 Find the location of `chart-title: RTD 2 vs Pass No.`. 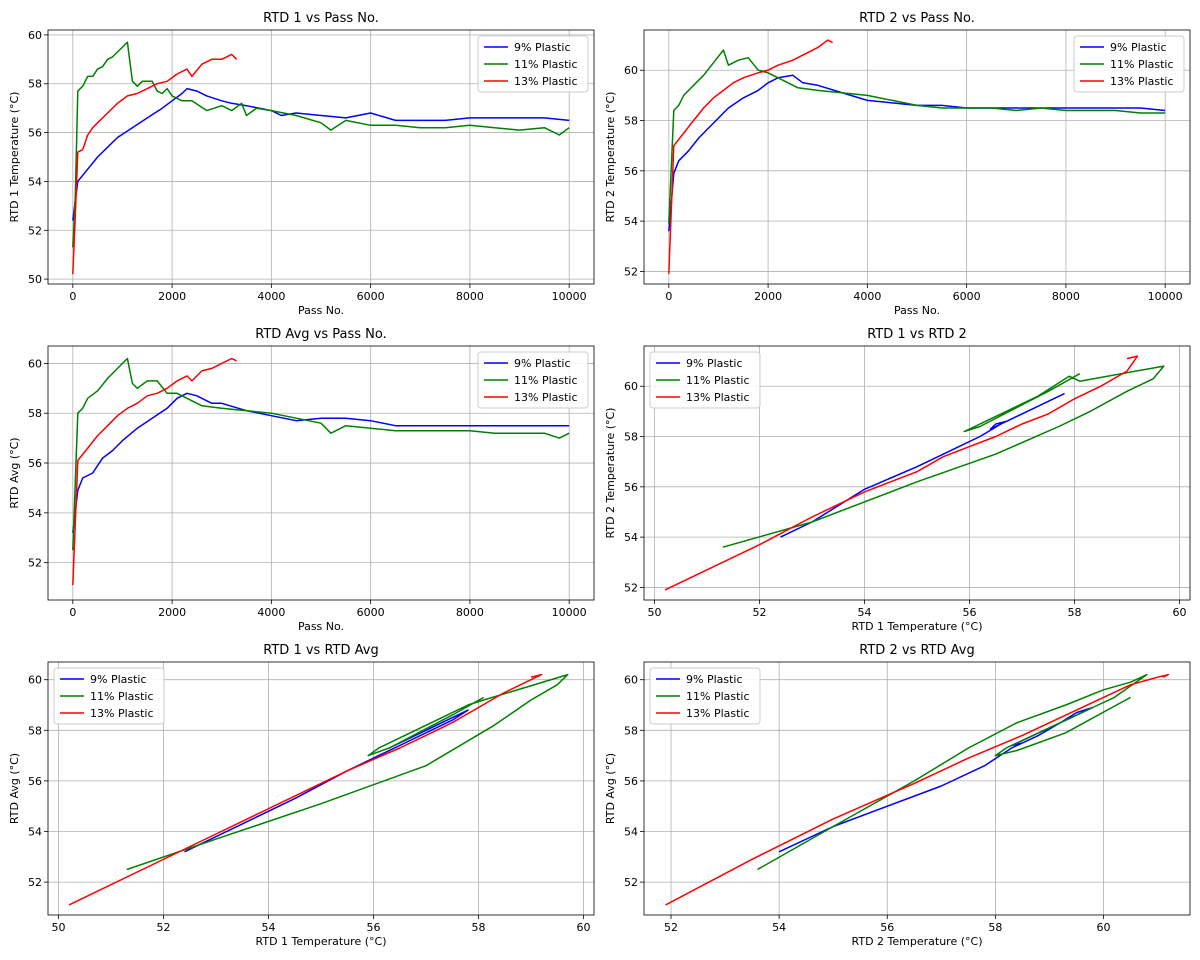

chart-title: RTD 2 vs Pass No. is located at coordinates (917, 18).